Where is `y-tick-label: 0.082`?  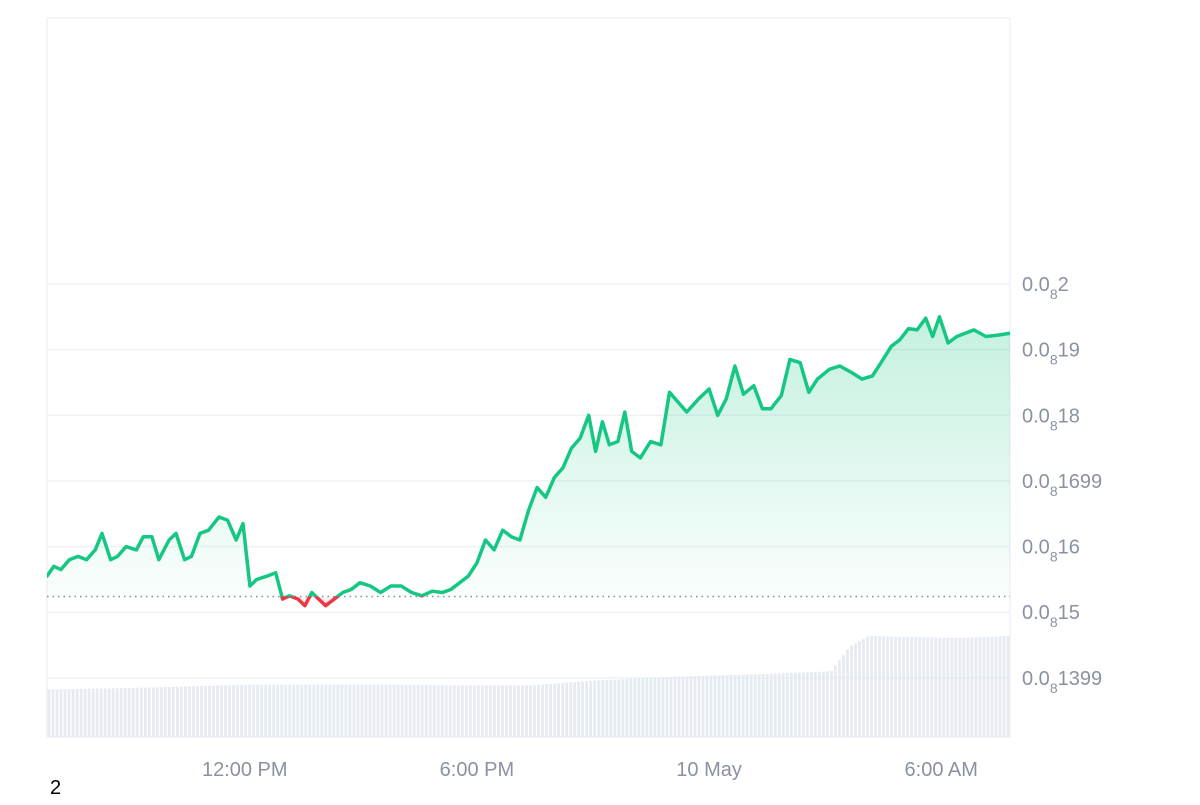 y-tick-label: 0.082 is located at coordinates (1045, 288).